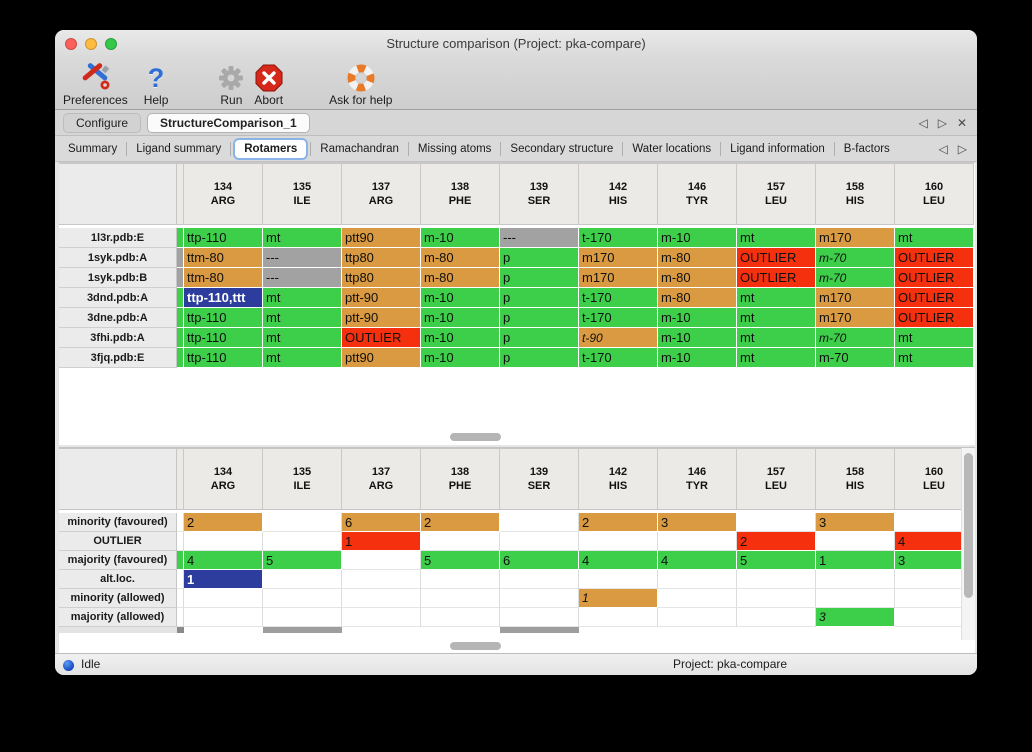 This screenshot has width=1032, height=752. I want to click on subtab-rotamers: Rotamers, so click(271, 148).